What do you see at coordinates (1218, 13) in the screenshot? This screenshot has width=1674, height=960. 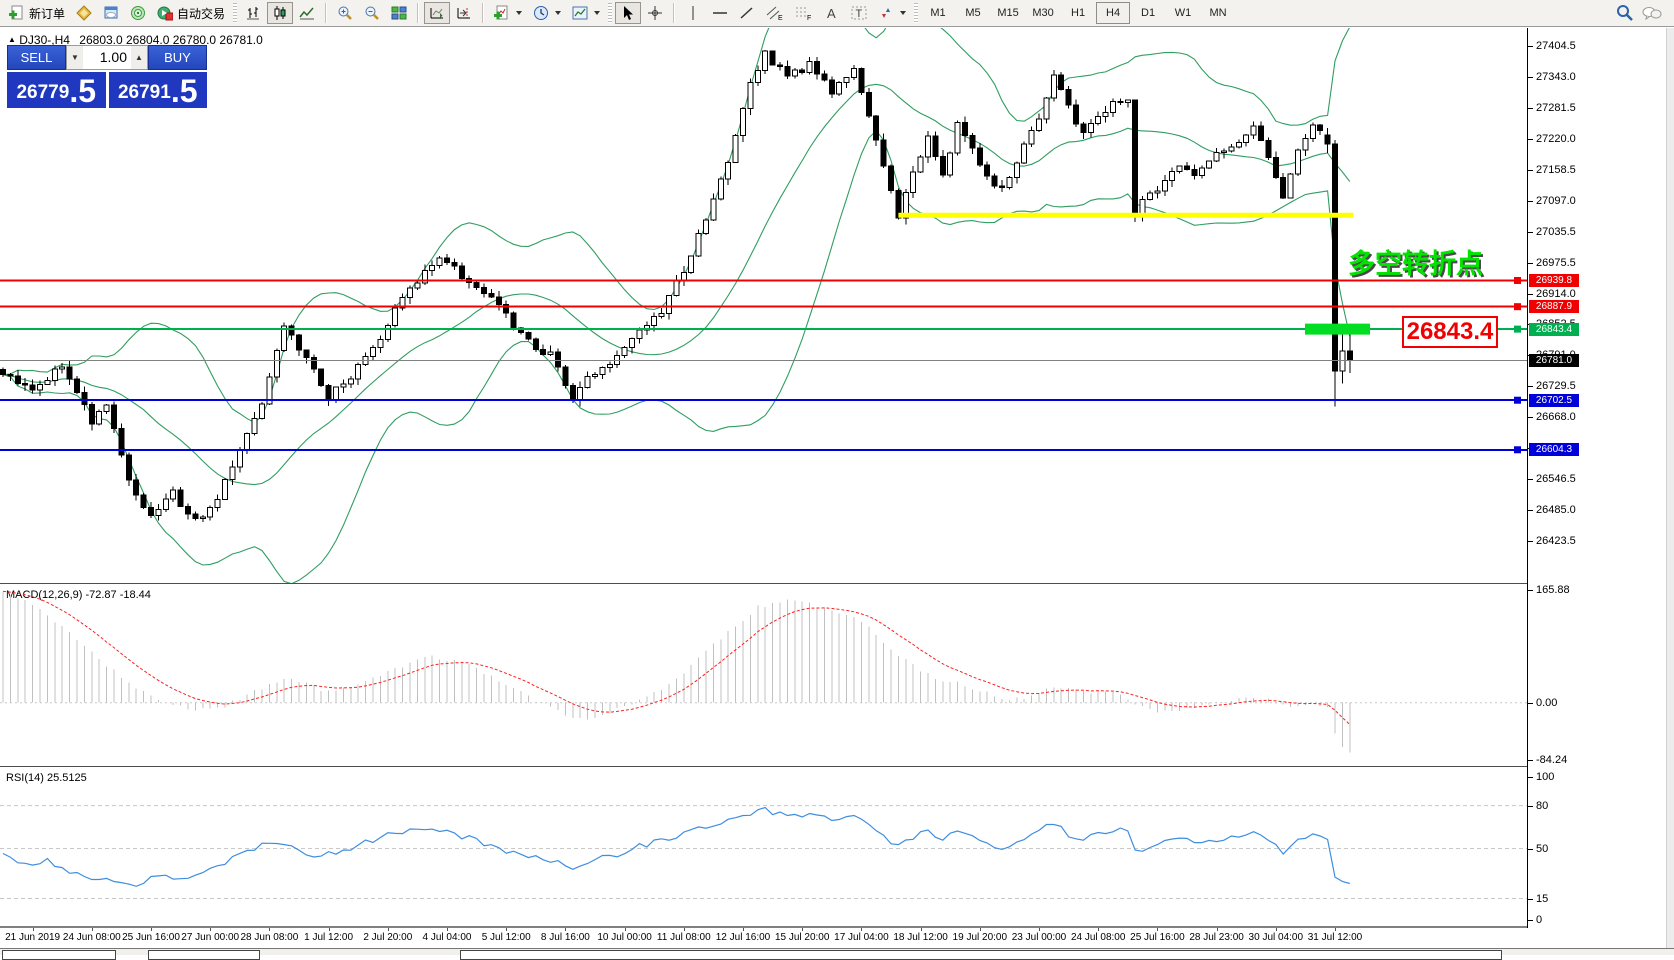 I see `timeframe-button-mn: MN` at bounding box center [1218, 13].